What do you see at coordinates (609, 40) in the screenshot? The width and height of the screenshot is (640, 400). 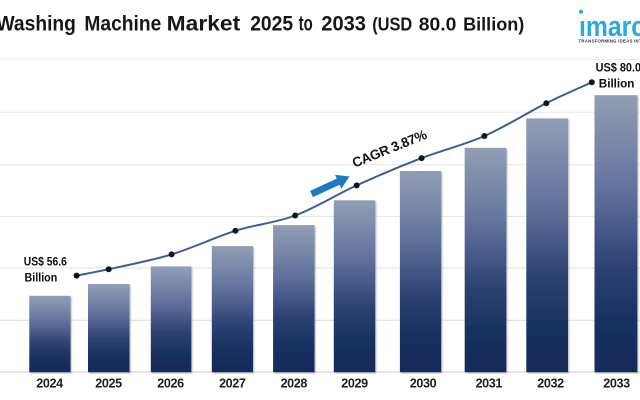 I see `svg-text: TRANSFORMING IDEAS INTO IMPACT` at bounding box center [609, 40].